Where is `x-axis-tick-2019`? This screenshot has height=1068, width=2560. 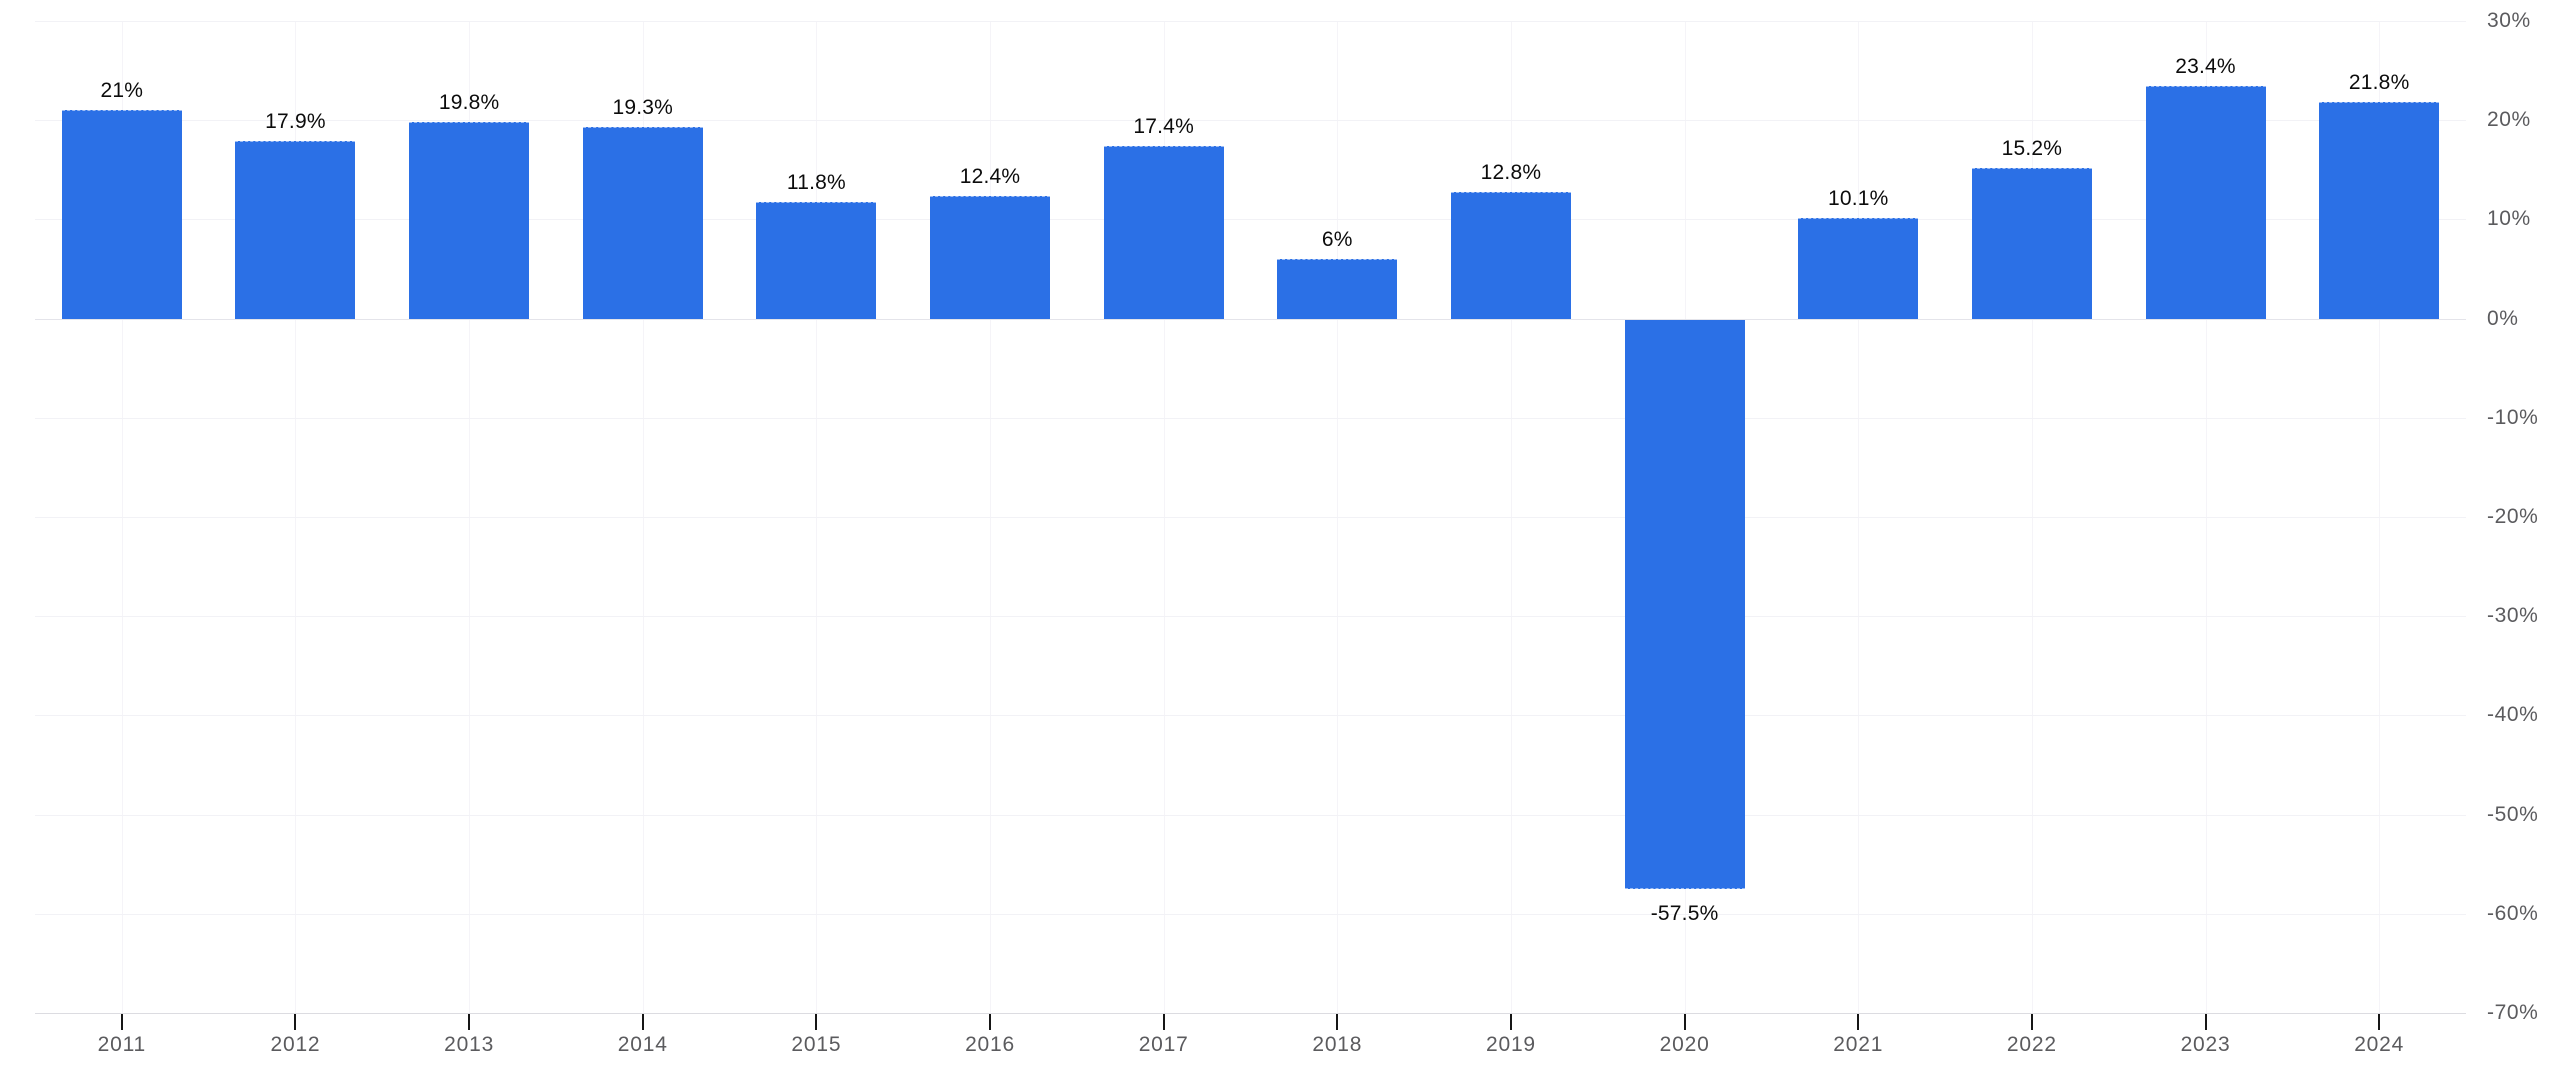
x-axis-tick-2019 is located at coordinates (1510, 1022).